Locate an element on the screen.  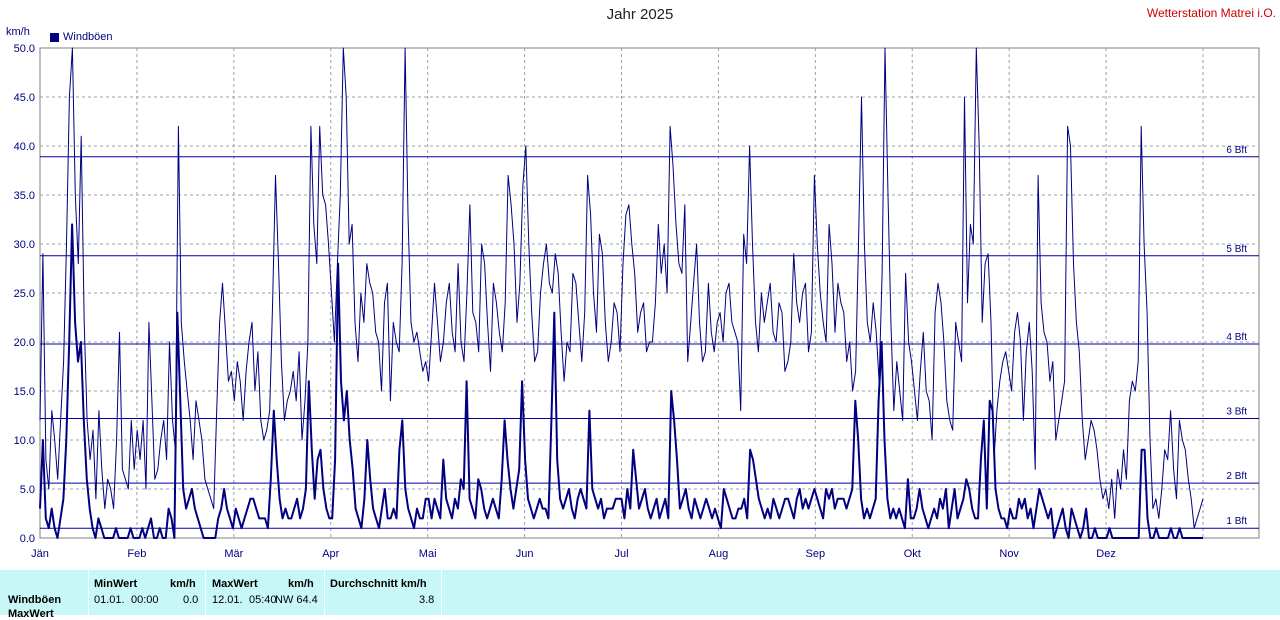
y-tick-label: 0.0 is located at coordinates (27, 539).